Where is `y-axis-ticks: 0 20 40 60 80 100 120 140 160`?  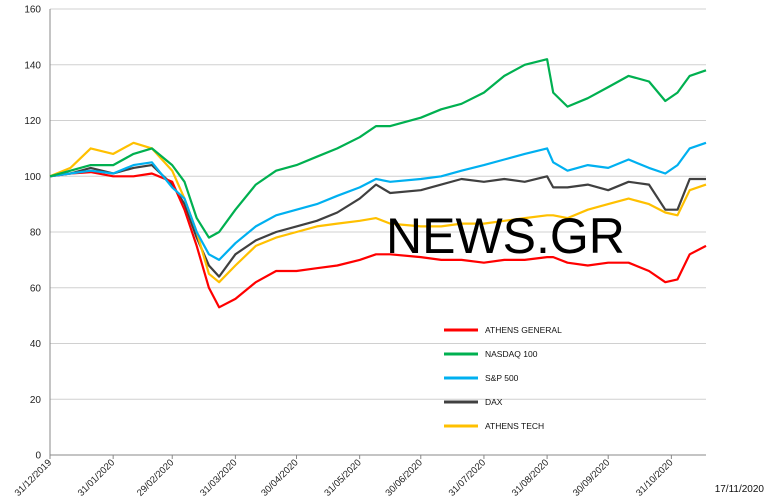
y-axis-ticks: 0 20 40 60 80 100 120 140 160 is located at coordinates (32, 233).